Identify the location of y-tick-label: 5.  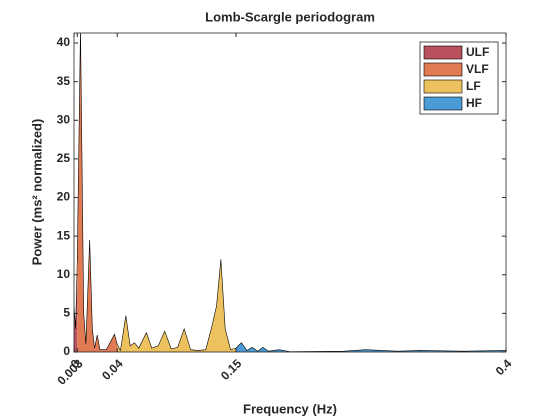
(66, 313).